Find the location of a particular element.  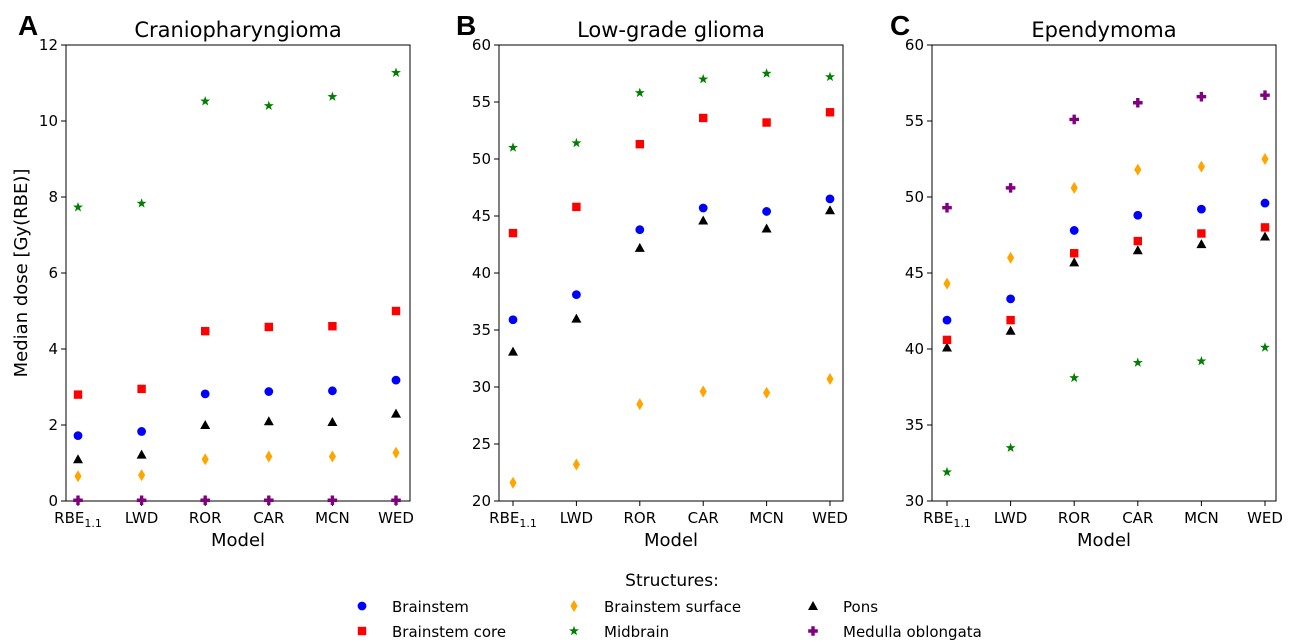

data-point-legend-brainstem is located at coordinates (362, 606).